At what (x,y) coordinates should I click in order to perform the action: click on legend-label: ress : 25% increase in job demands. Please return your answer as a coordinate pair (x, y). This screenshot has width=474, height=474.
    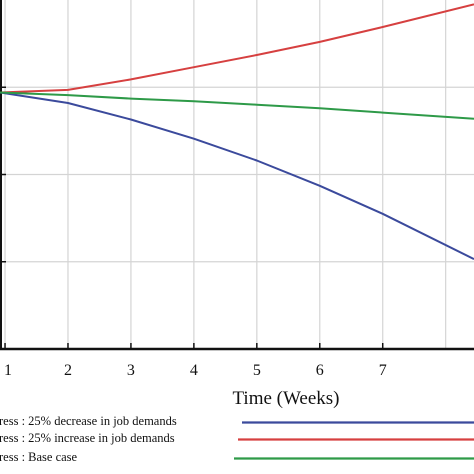
    Looking at the image, I should click on (87, 438).